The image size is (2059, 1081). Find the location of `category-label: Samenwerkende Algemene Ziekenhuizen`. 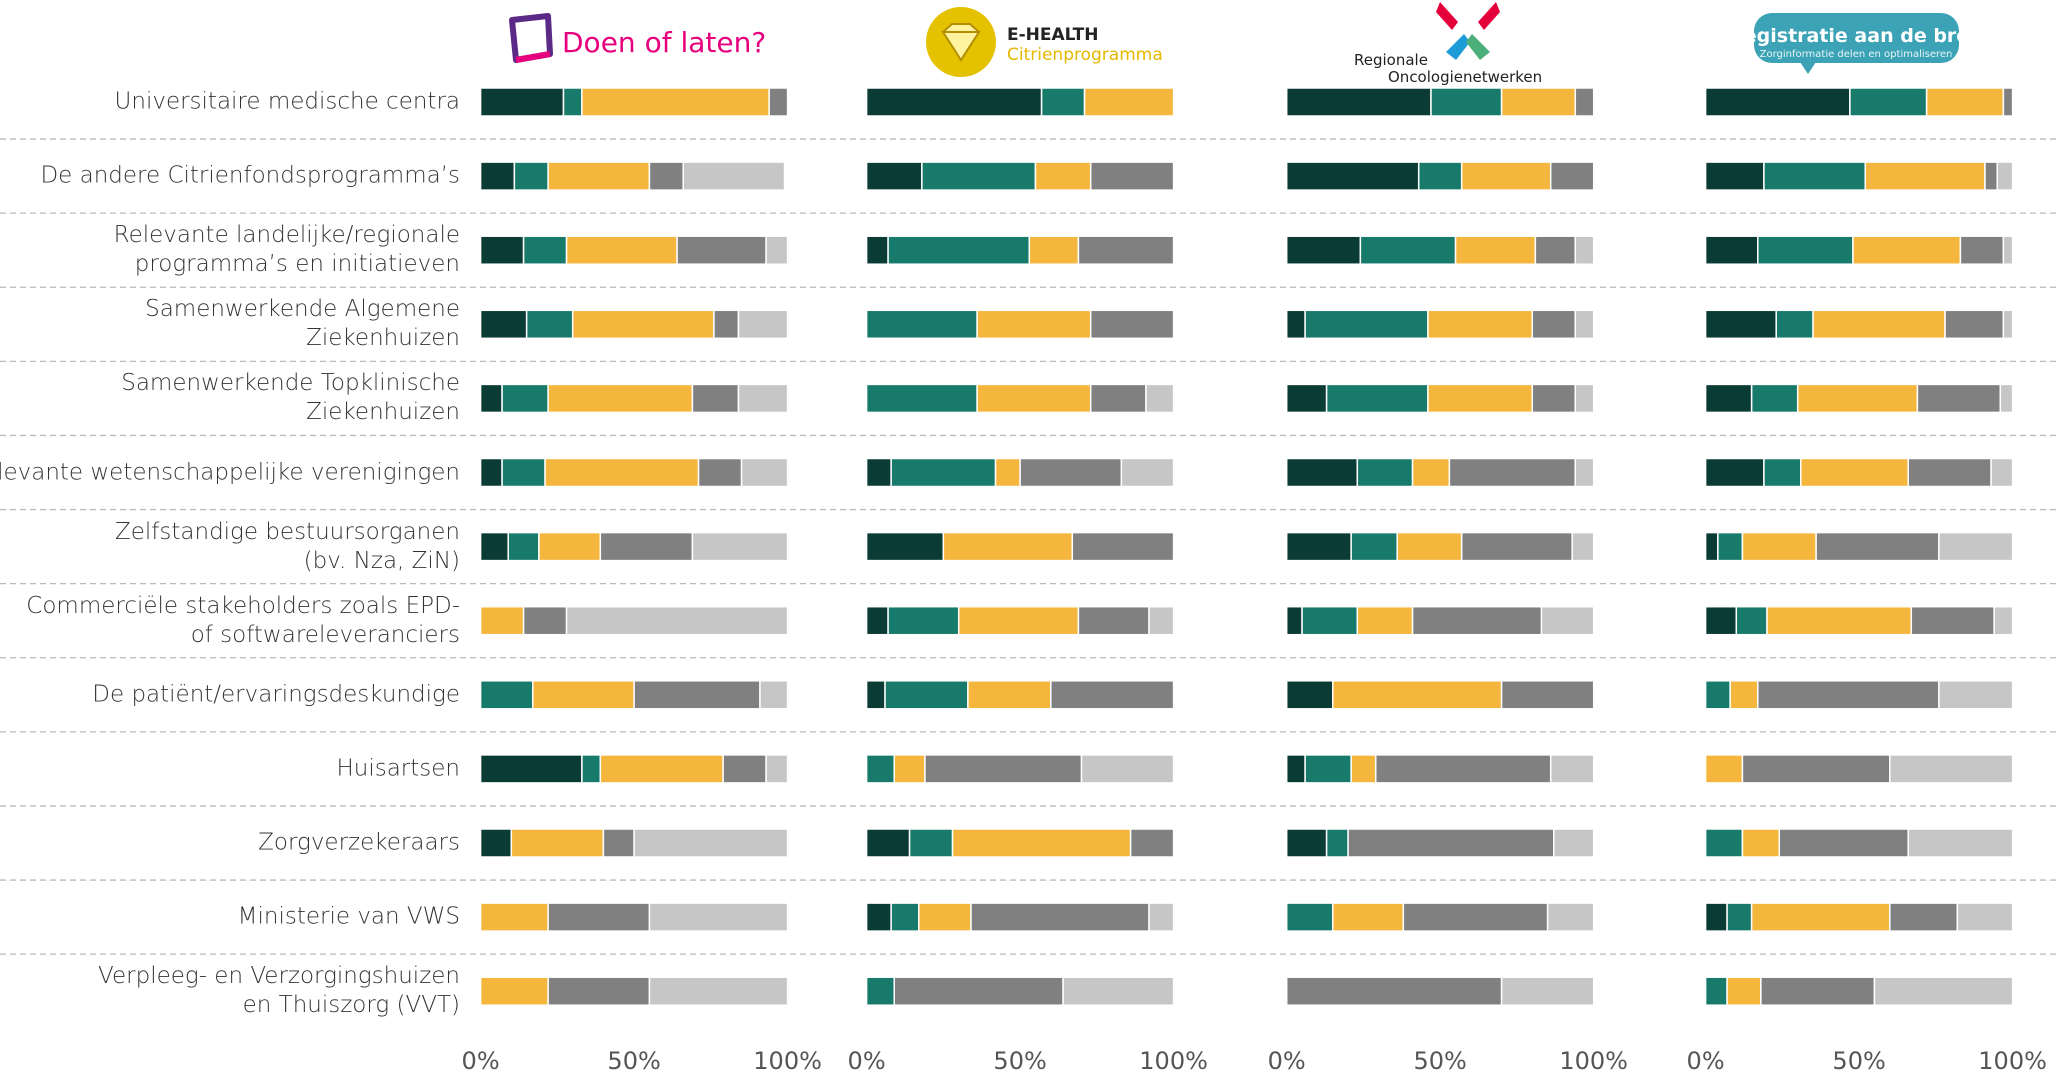

category-label: Samenwerkende Algemene Ziekenhuizen is located at coordinates (302, 324).